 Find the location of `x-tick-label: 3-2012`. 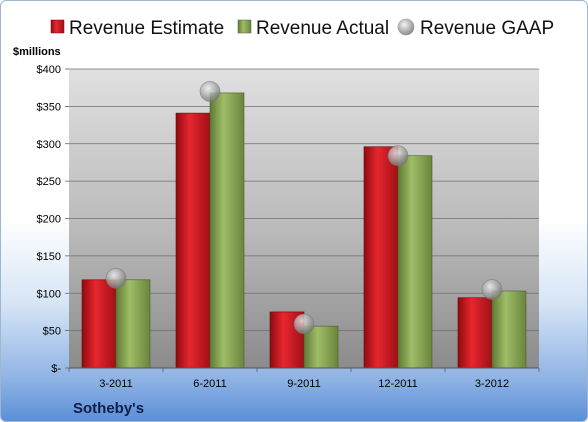

x-tick-label: 3-2012 is located at coordinates (492, 384).